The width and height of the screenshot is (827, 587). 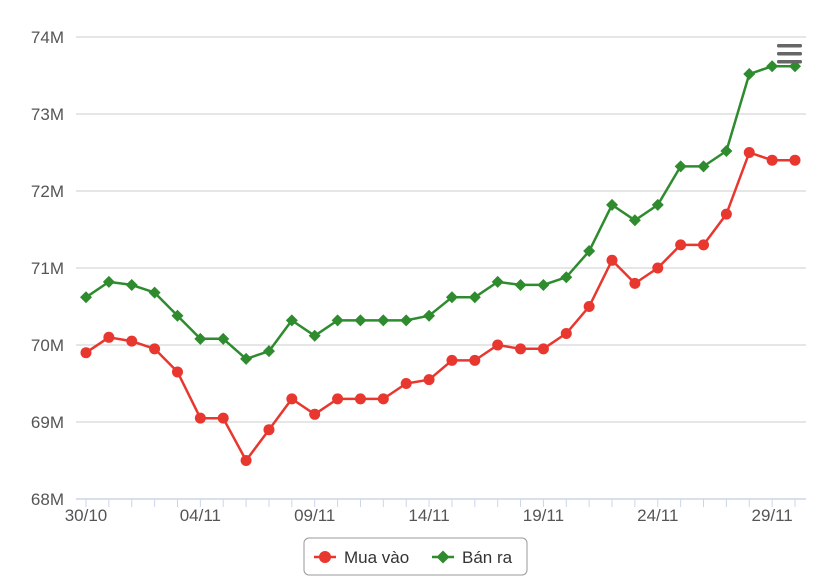 What do you see at coordinates (790, 55) in the screenshot?
I see `hamburger-menu-icon` at bounding box center [790, 55].